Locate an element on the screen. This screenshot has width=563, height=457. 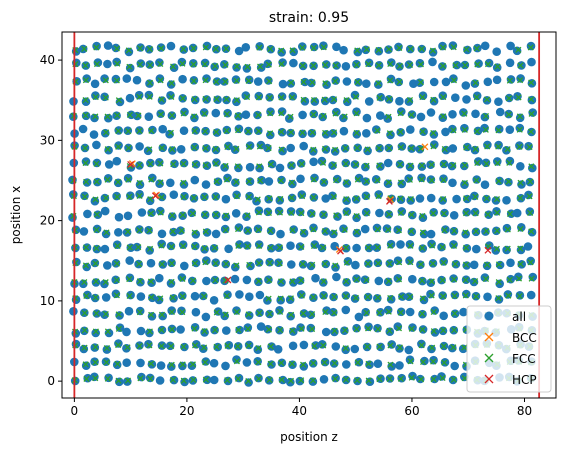
legend-marker-hcp is located at coordinates (489, 379).